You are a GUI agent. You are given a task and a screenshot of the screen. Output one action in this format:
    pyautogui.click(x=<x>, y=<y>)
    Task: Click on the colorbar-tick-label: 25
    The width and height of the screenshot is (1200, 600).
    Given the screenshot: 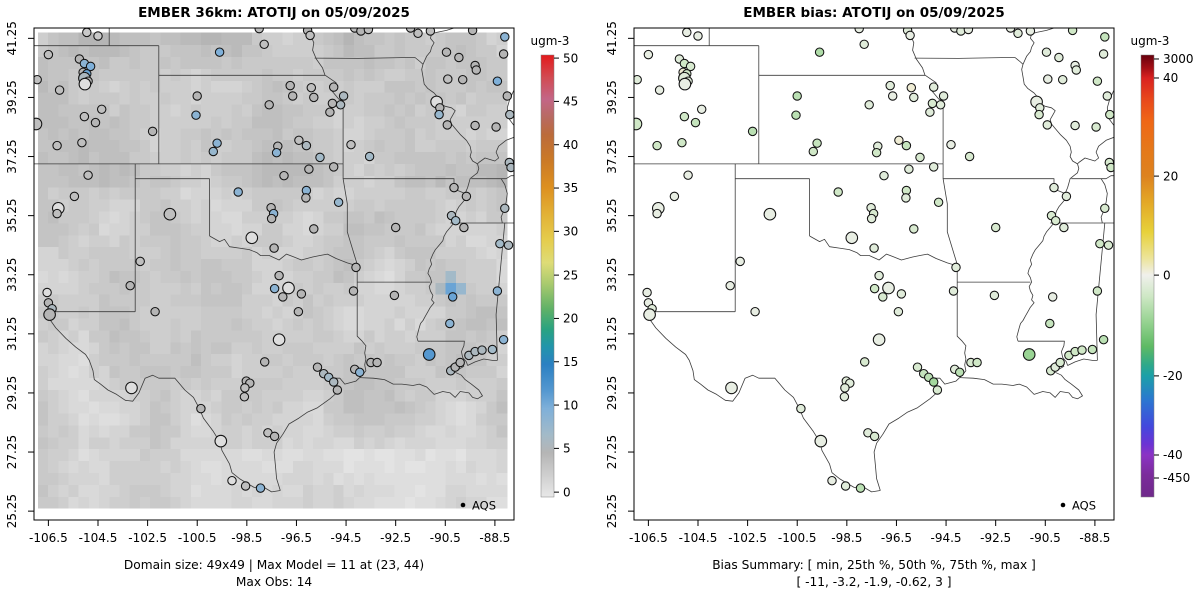 What is the action you would take?
    pyautogui.click(x=570, y=275)
    